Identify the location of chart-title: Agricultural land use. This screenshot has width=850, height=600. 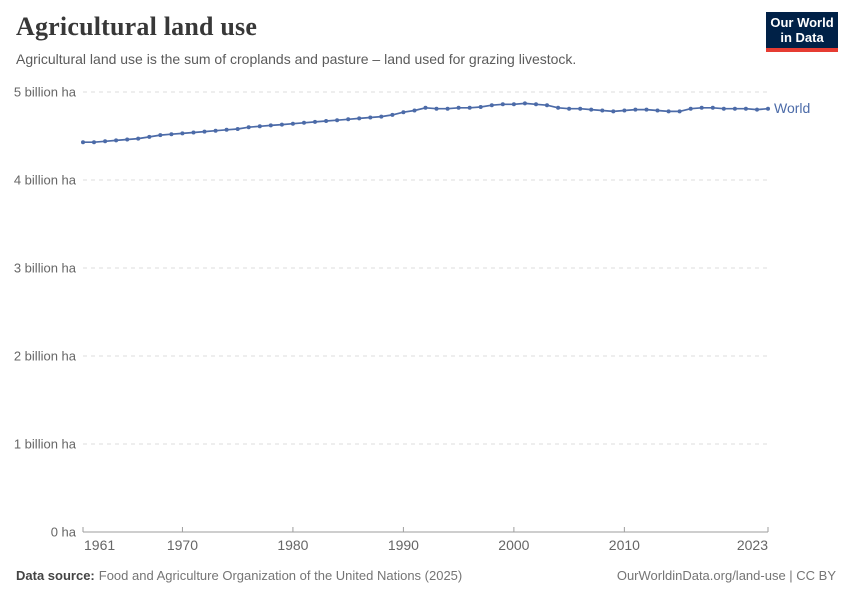
(137, 26).